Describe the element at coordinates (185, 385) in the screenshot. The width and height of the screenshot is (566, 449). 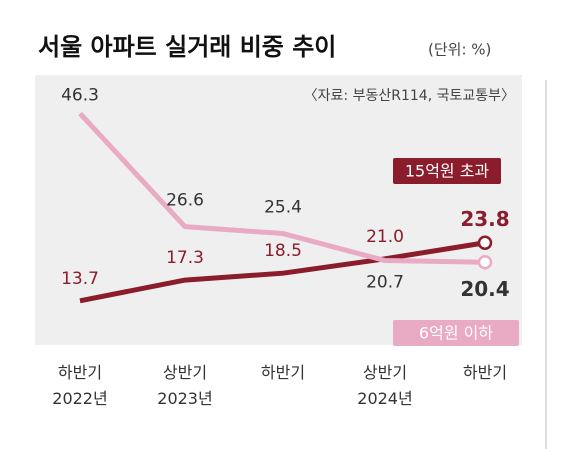
I see `x-tick-label: 상반기 2023년` at that location.